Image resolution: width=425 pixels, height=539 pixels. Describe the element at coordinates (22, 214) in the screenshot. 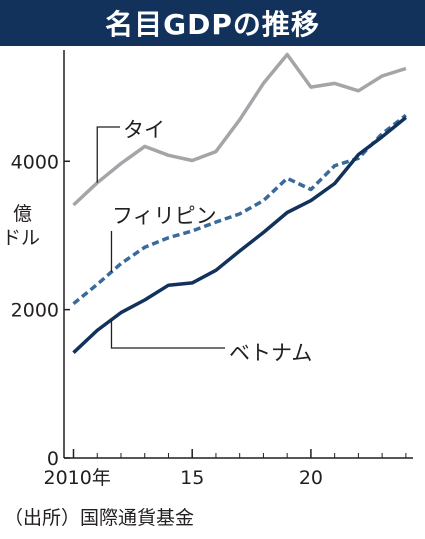

I see `y-axis-label-line-1: 億` at that location.